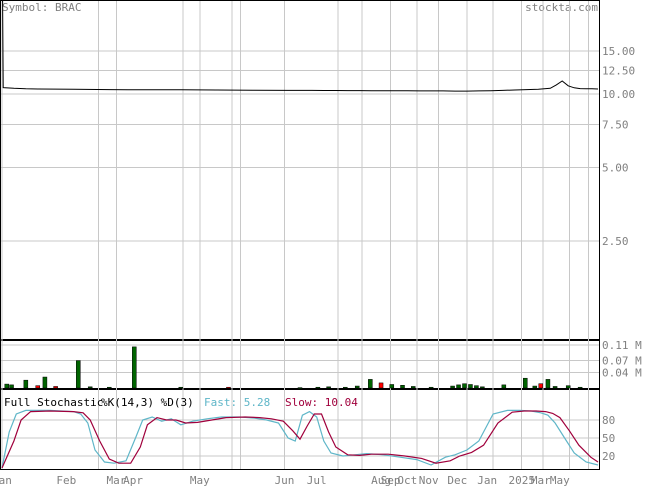  Describe the element at coordinates (237, 402) in the screenshot. I see `stoch-fast-value: Fast: 5.28` at that location.